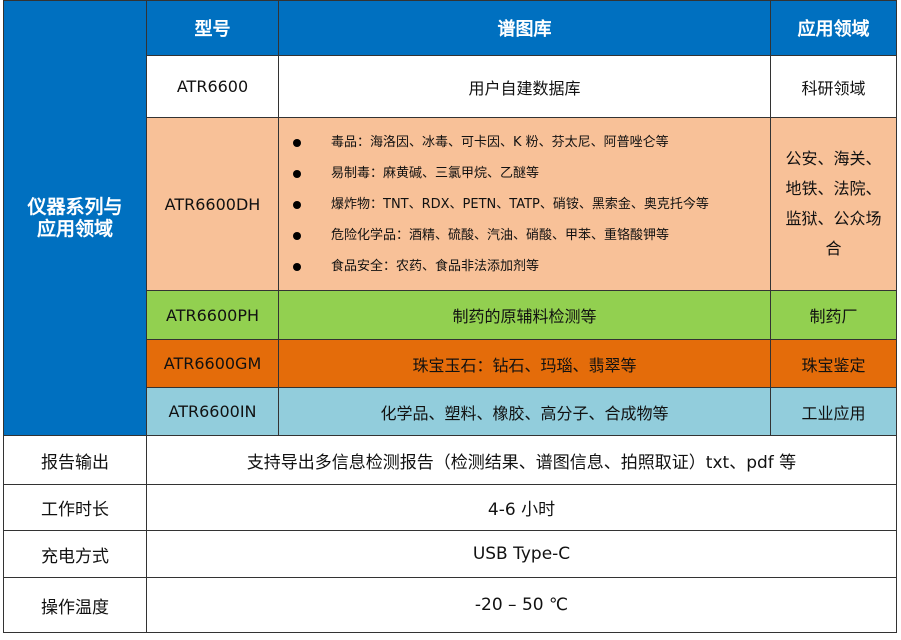 This screenshot has height=640, width=901. I want to click on spec-label: 充电方式, so click(75, 554).